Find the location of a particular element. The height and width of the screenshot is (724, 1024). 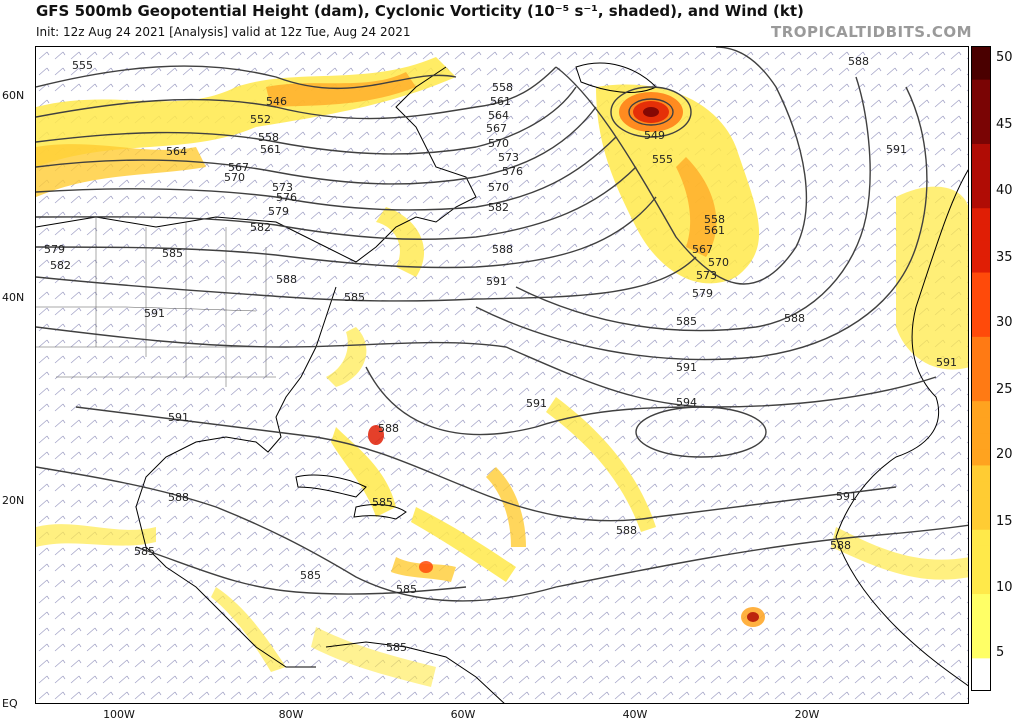

lat-label-60n: 60N is located at coordinates (13, 95).